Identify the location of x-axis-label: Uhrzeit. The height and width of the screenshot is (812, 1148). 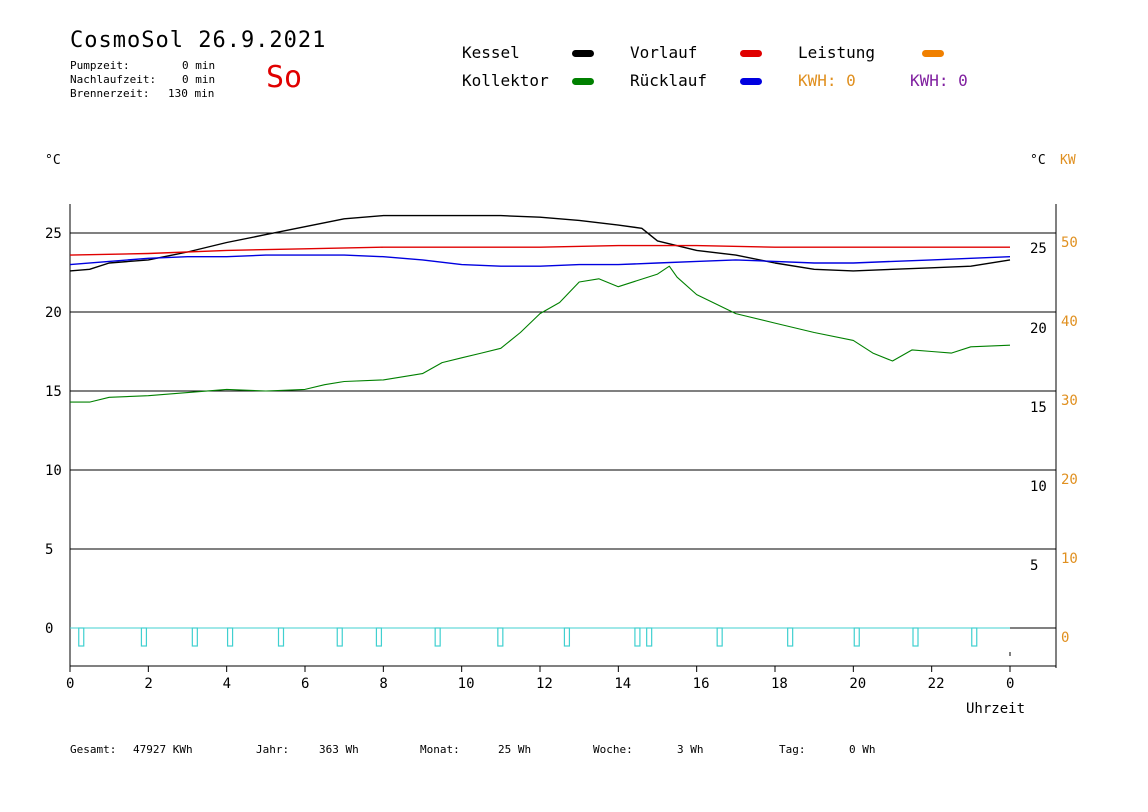
(996, 709).